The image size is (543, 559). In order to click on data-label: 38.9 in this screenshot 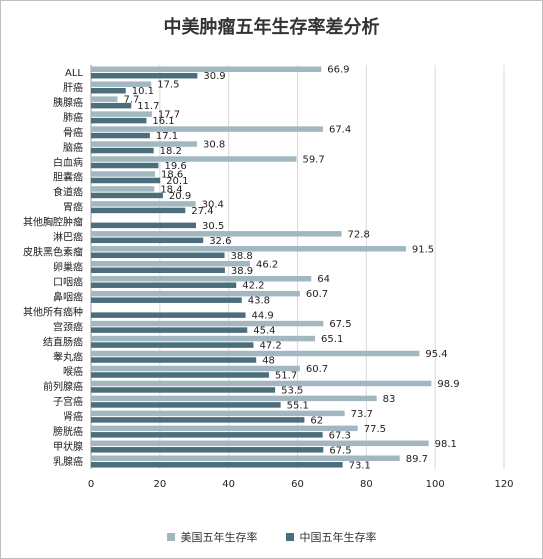, I will do `click(242, 271)`.